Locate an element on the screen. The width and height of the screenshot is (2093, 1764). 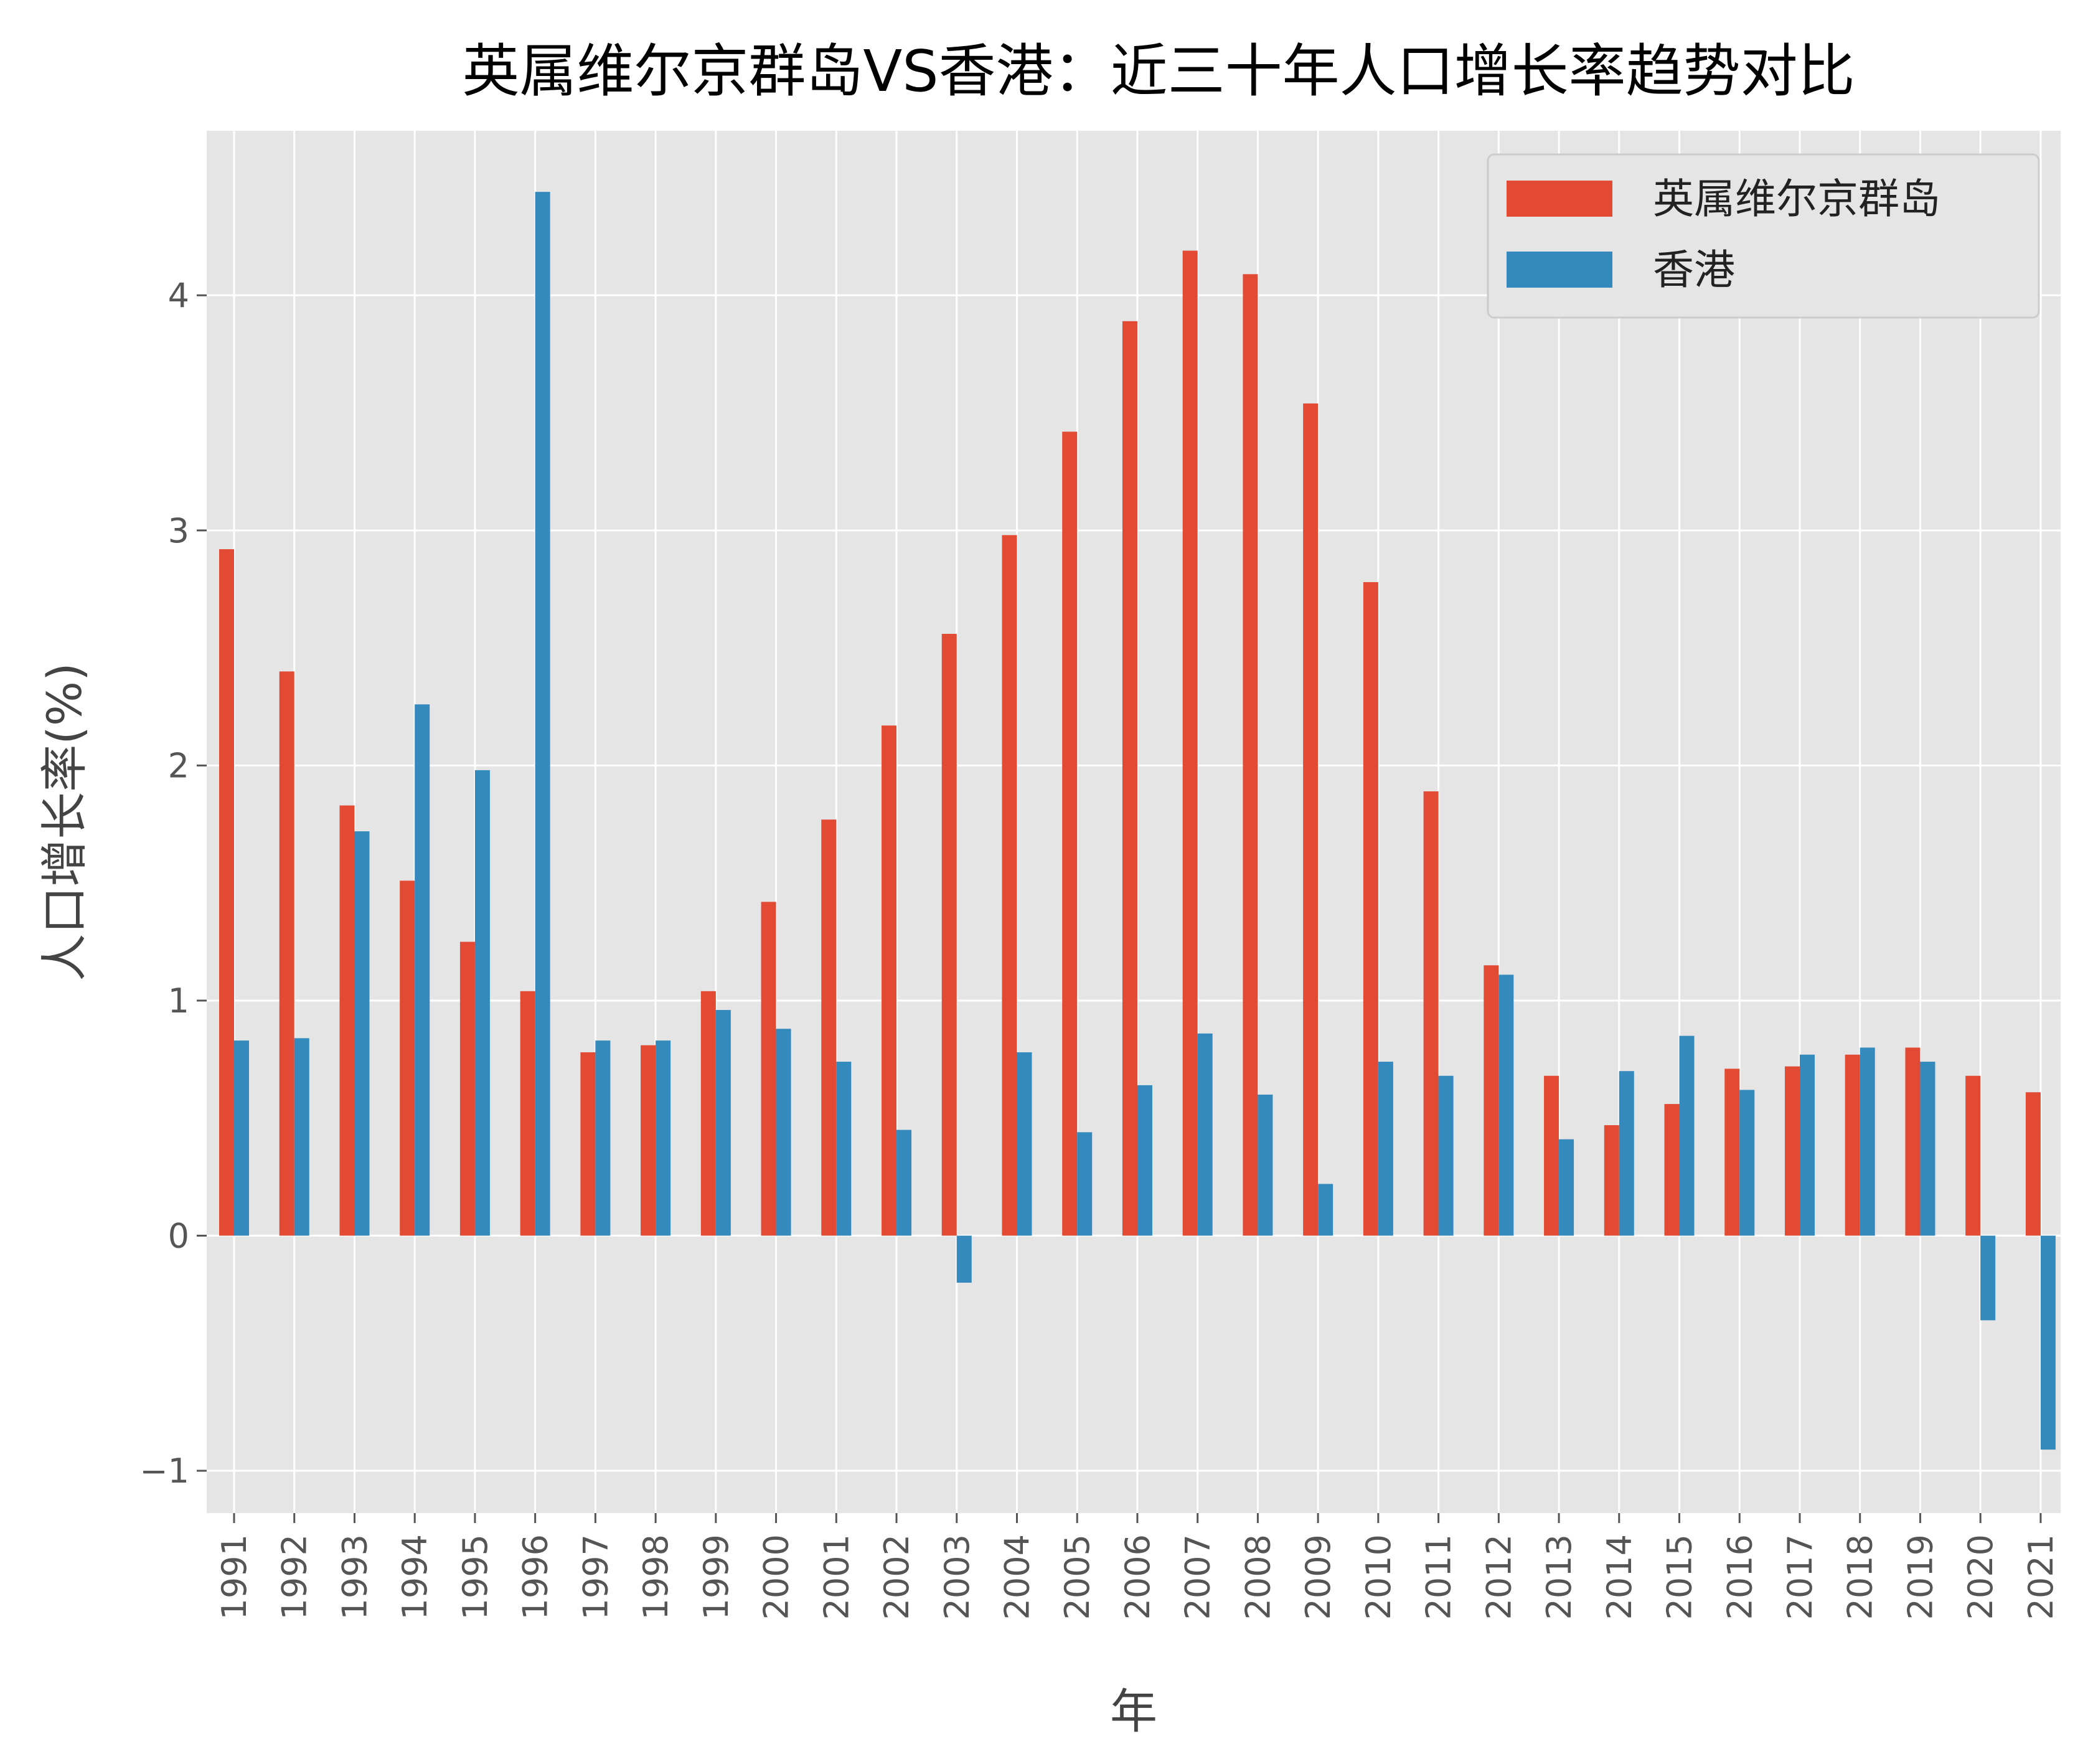
bar-bvi-2014 is located at coordinates (1611, 1181).